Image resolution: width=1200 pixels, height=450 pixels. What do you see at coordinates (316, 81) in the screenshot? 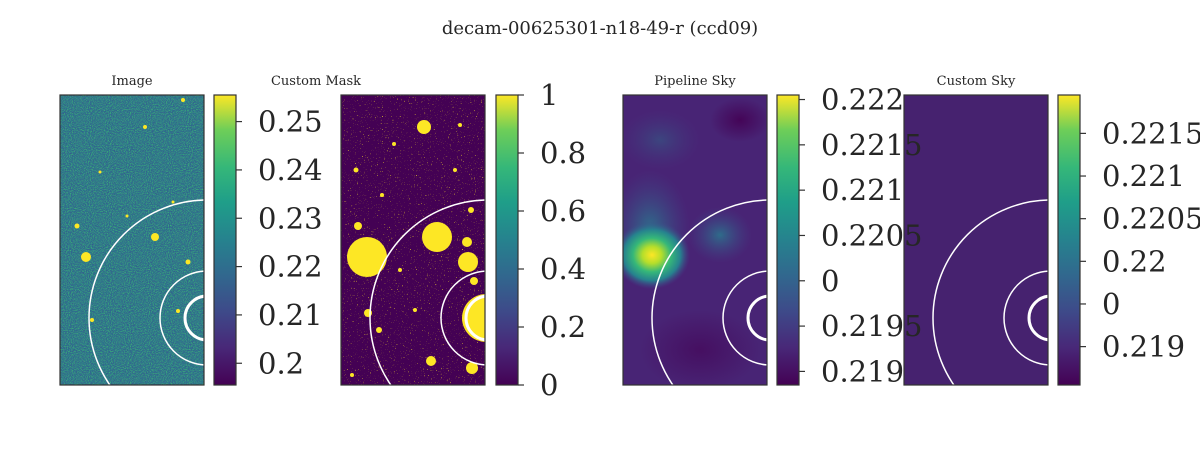
I see `panel-title-custom-mask: Custom Mask` at bounding box center [316, 81].